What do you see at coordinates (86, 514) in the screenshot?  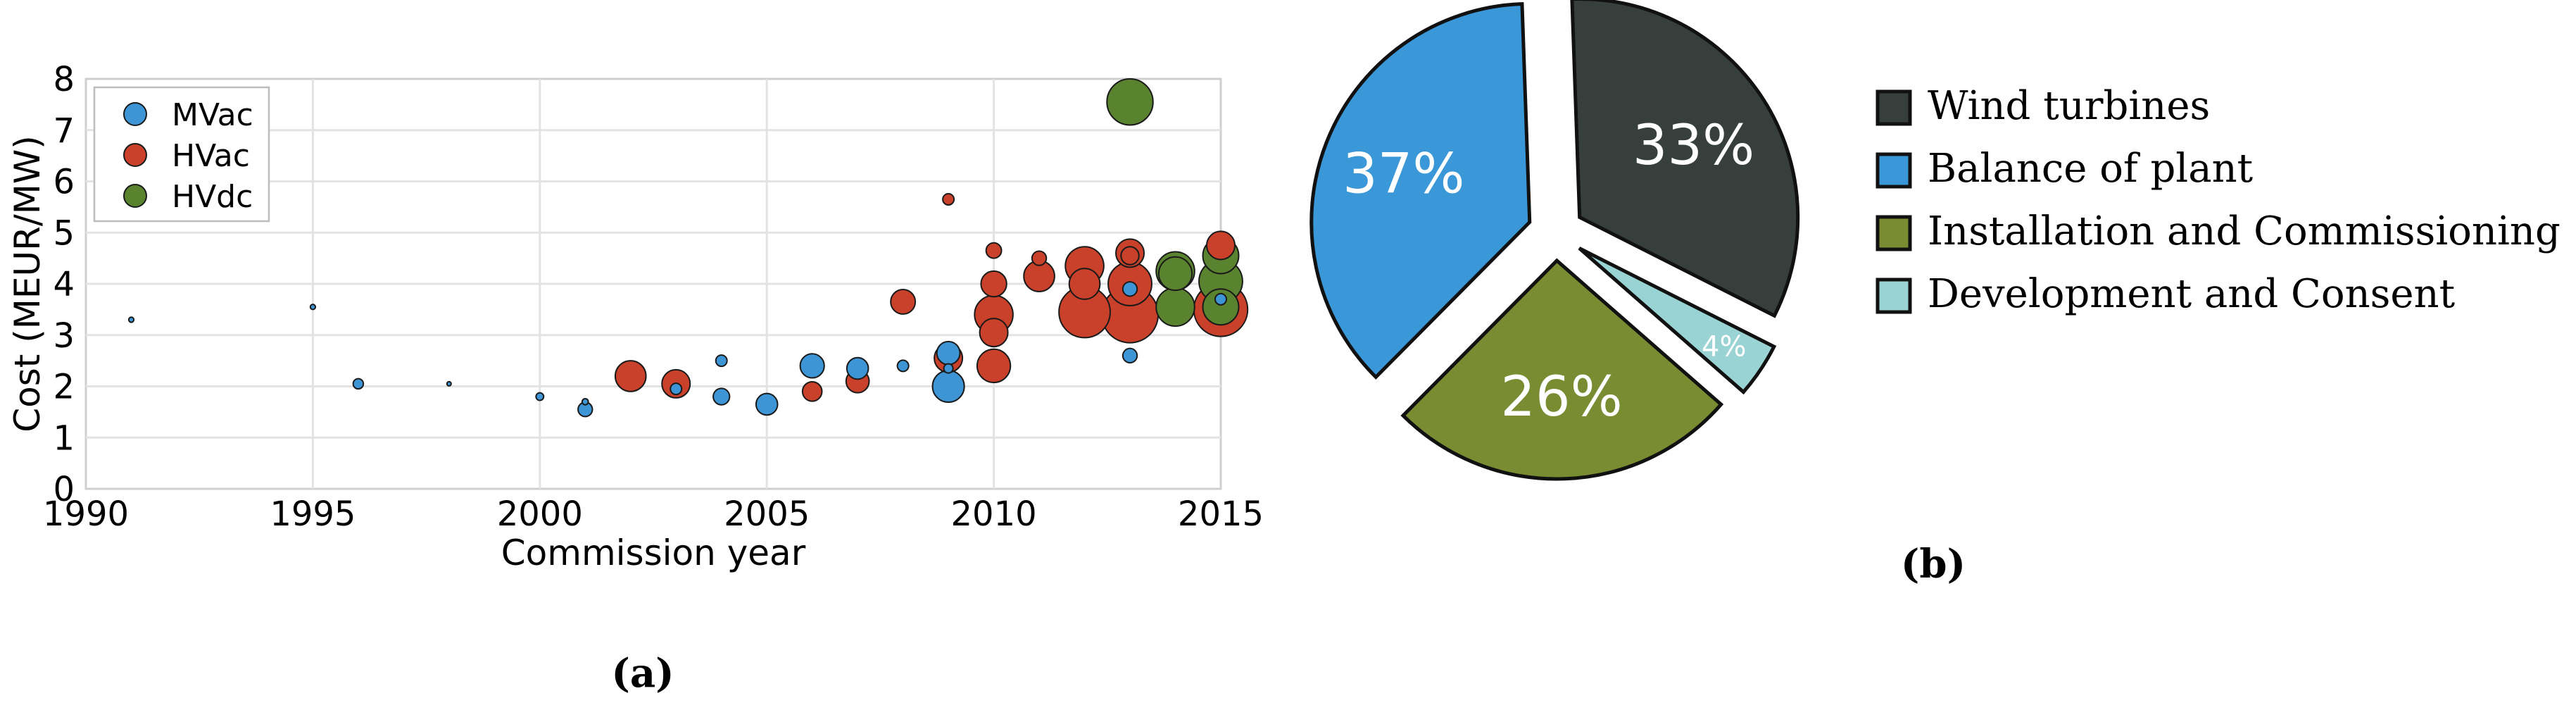 I see `x-tick-label: 1990` at bounding box center [86, 514].